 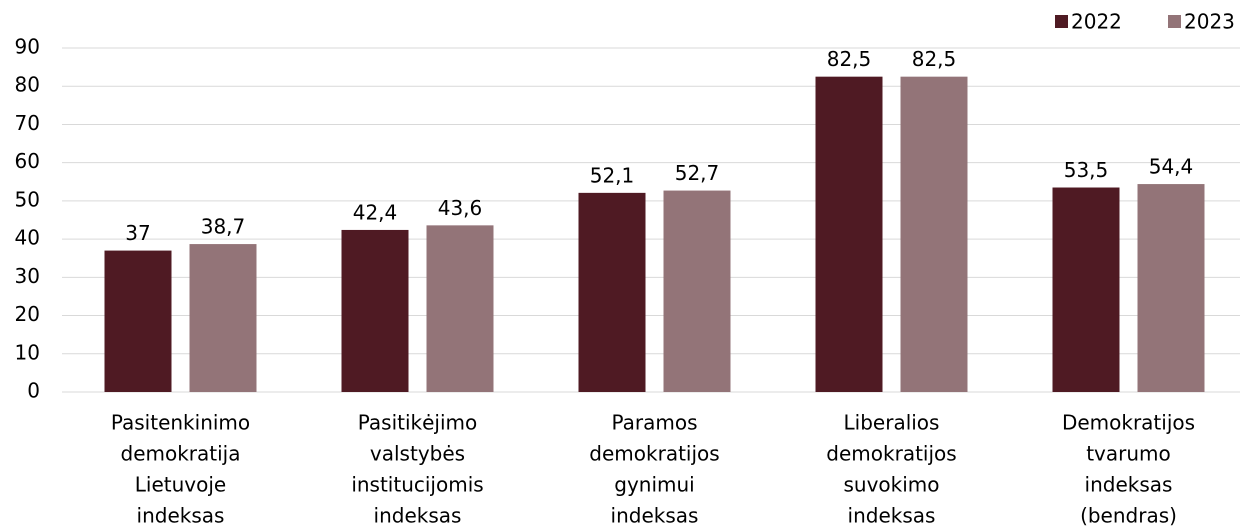 What do you see at coordinates (27, 161) in the screenshot?
I see `y-tick-label: 60` at bounding box center [27, 161].